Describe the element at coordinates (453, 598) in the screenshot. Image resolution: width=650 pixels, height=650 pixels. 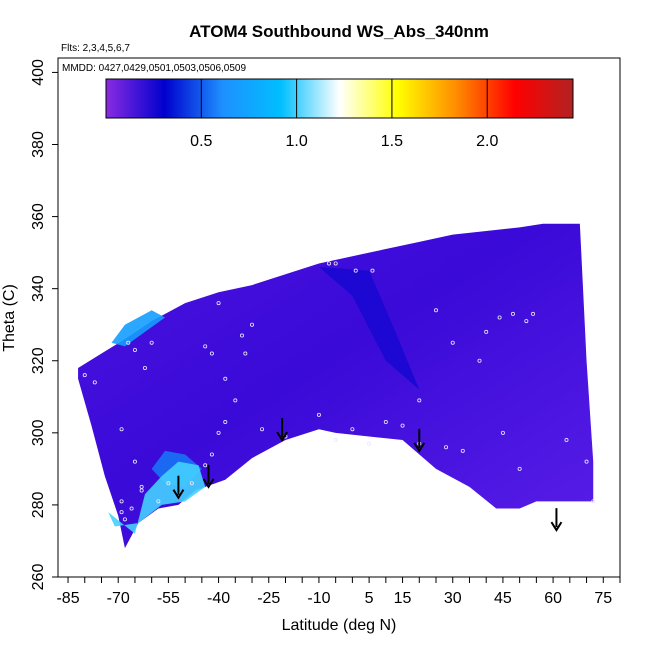
I see `x-tick-label: 30` at that location.